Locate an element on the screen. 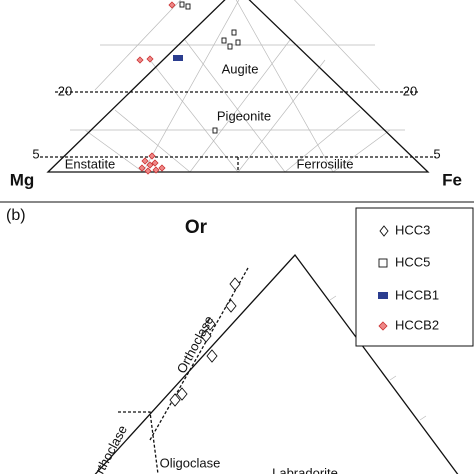 The height and width of the screenshot is (474, 474). legend-label: HCCB1 is located at coordinates (417, 294).